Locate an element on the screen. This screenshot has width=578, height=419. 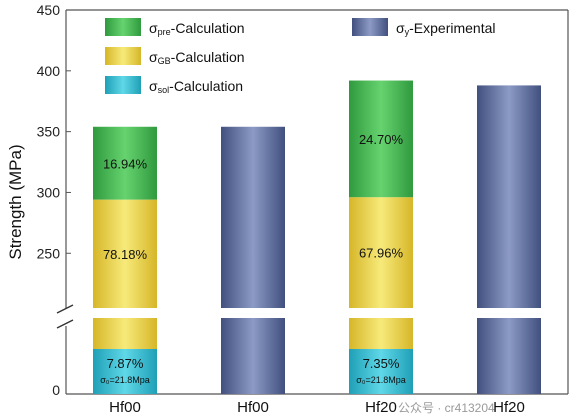
legend-label: σGB-Calculation is located at coordinates (197, 57).